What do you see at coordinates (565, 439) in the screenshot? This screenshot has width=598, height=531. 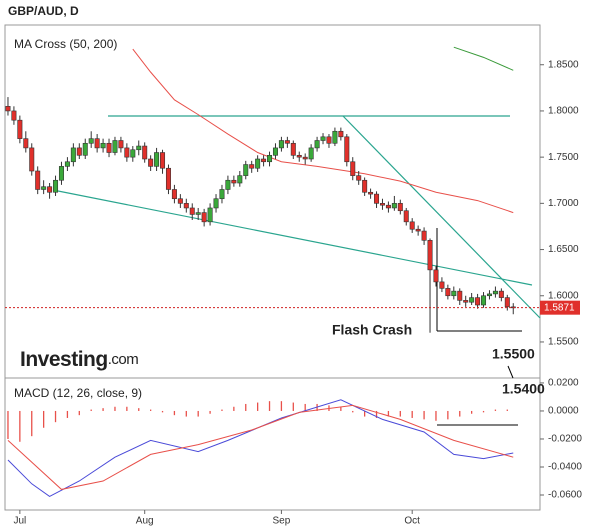 I see `y-tick-label: -0.0200` at bounding box center [565, 439].